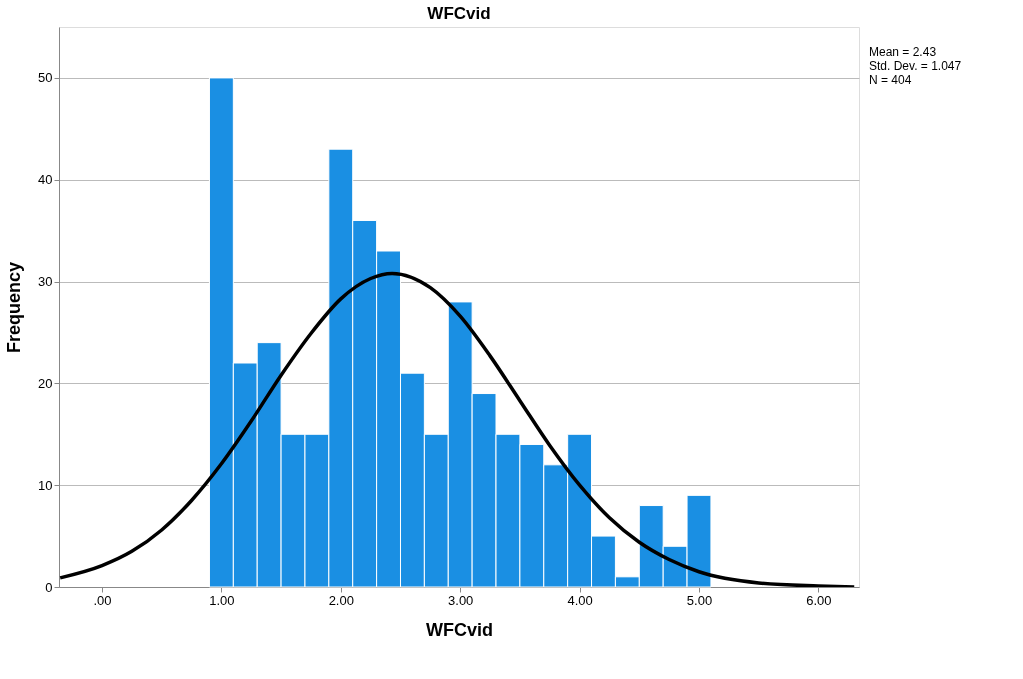  Describe the element at coordinates (49, 587) in the screenshot. I see `y-tick-label: 0` at that location.